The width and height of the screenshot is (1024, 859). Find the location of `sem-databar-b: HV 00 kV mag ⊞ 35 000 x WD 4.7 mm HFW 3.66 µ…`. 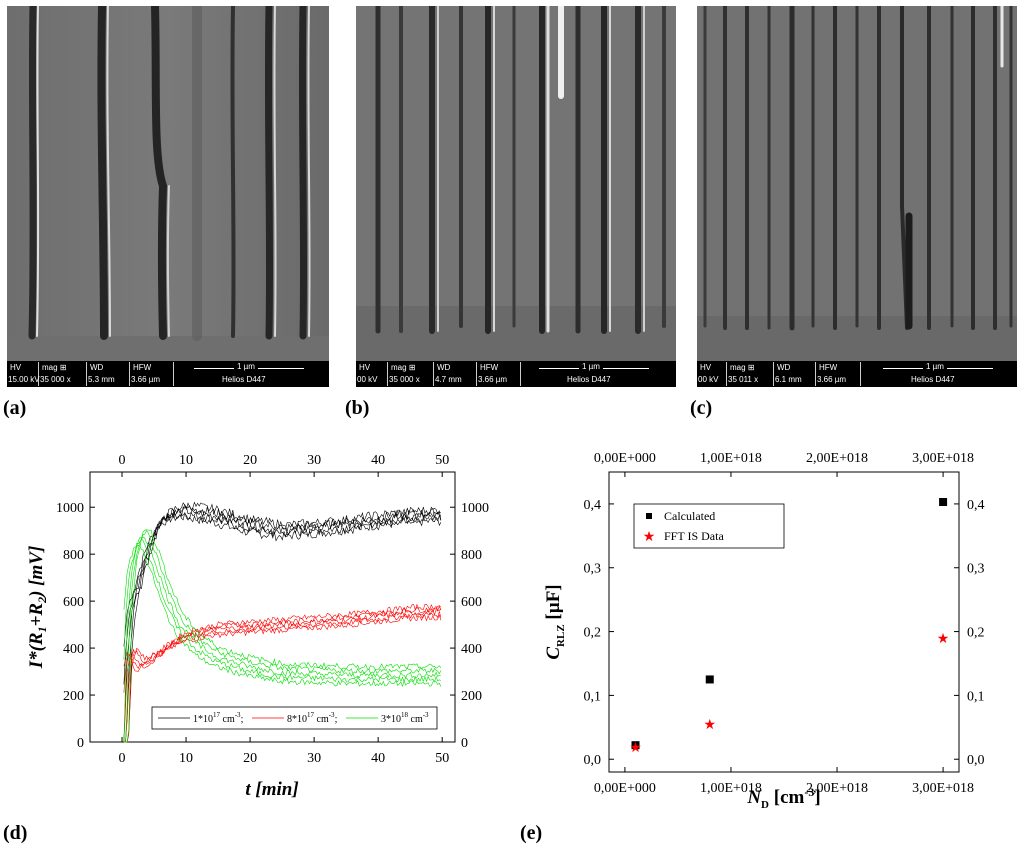

sem-databar-b: HV 00 kV mag ⊞ 35 000 x WD 4.7 mm HFW 3.66 µ… is located at coordinates (516, 374).